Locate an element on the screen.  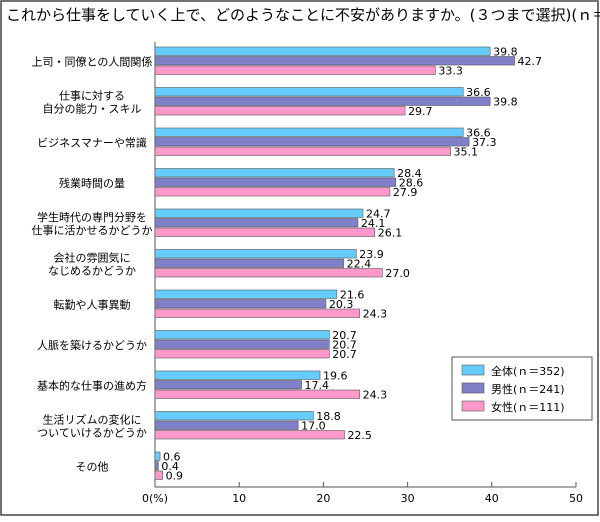
data-label: 0.6 is located at coordinates (172, 457).